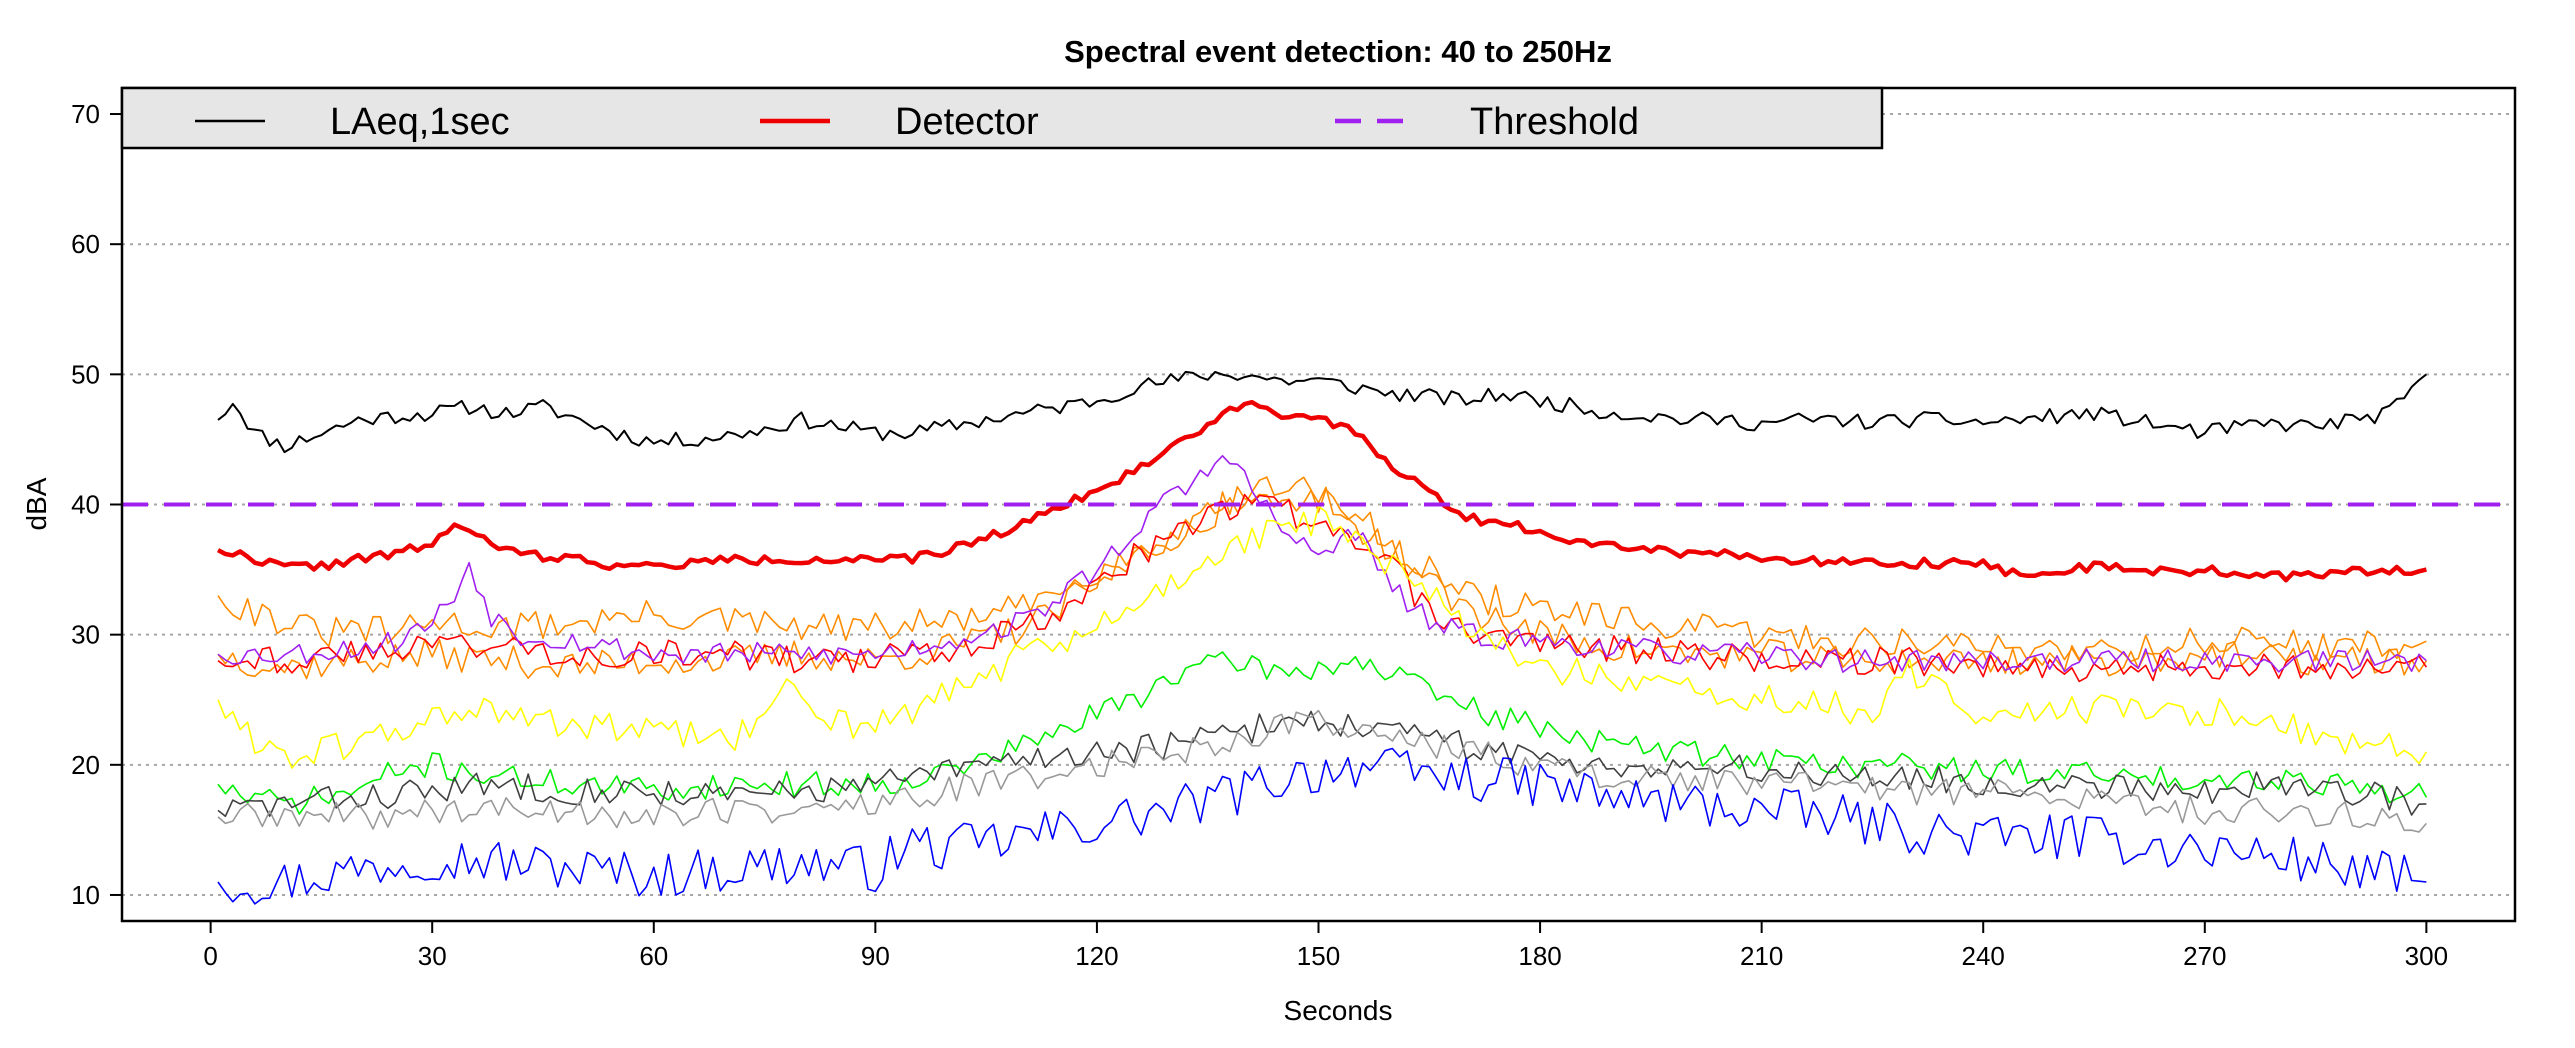 This screenshot has height=1048, width=2575. What do you see at coordinates (85, 374) in the screenshot?
I see `y-tick-label-50: 50` at bounding box center [85, 374].